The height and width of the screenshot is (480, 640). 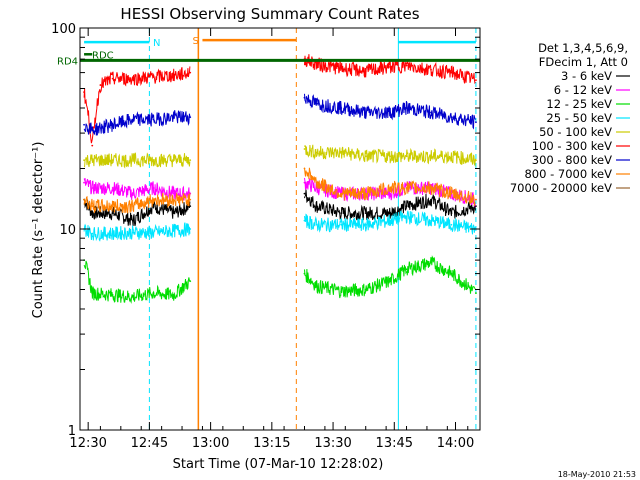 I want to click on chart-title: HESSI Observing Summary Count Rates, so click(x=269, y=14).